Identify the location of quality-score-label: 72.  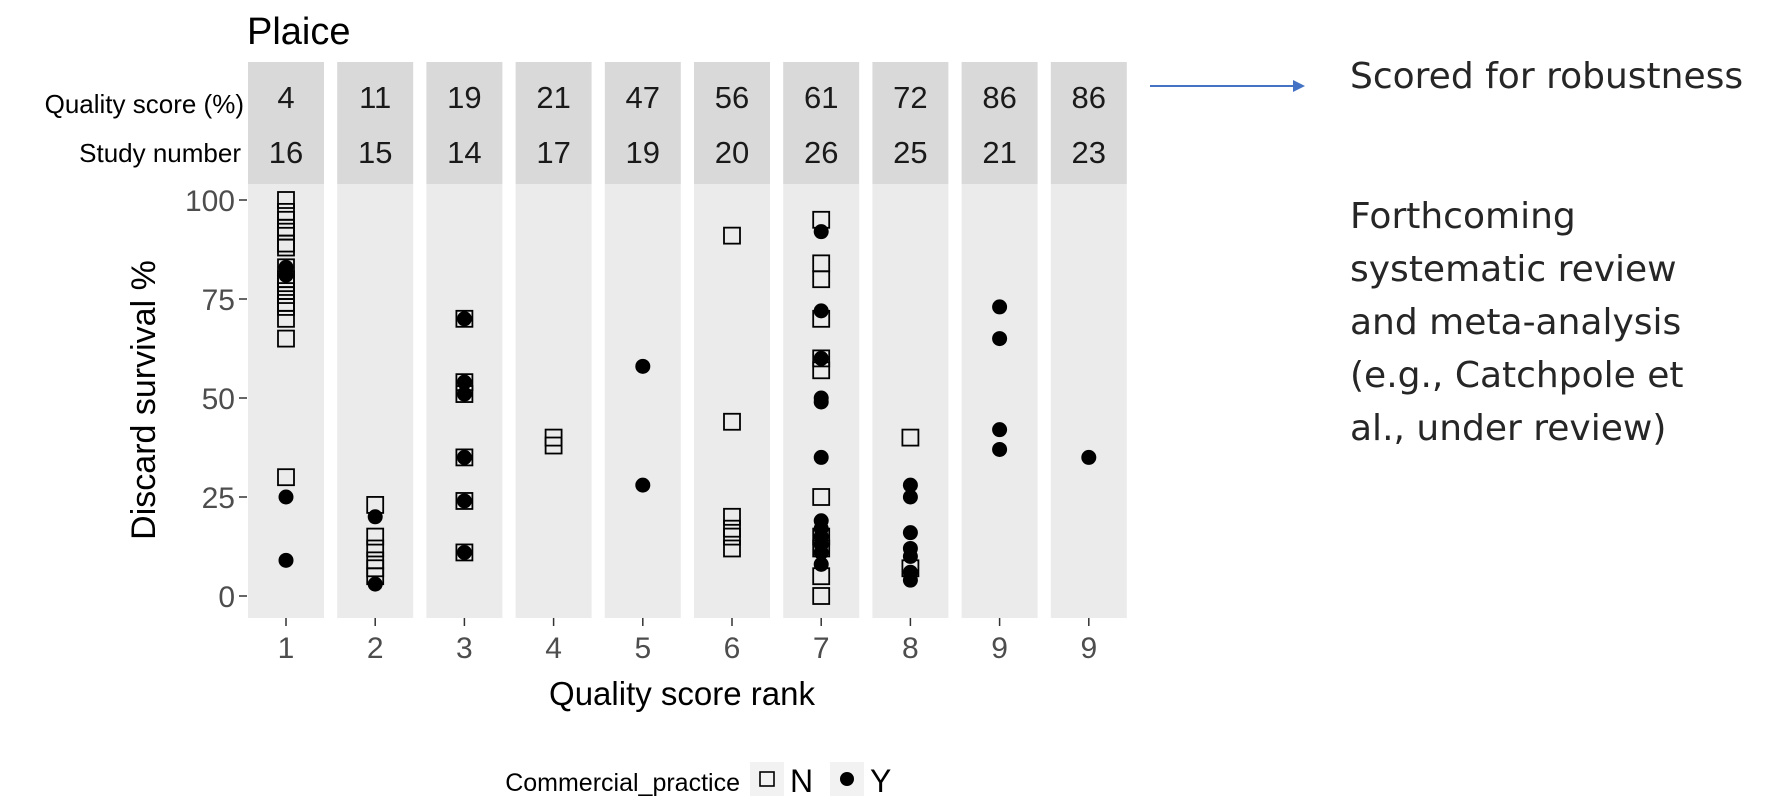
(910, 97).